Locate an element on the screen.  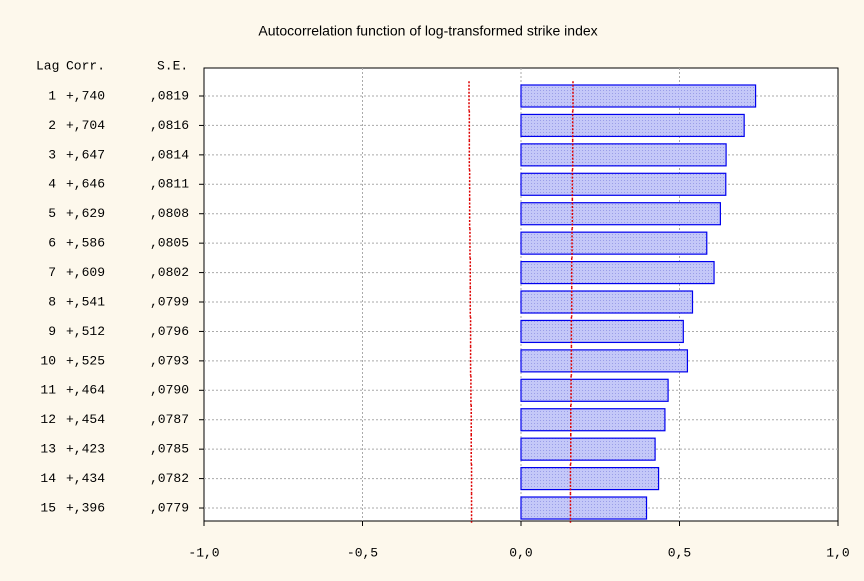
corr-label: +,423 is located at coordinates (85, 449).